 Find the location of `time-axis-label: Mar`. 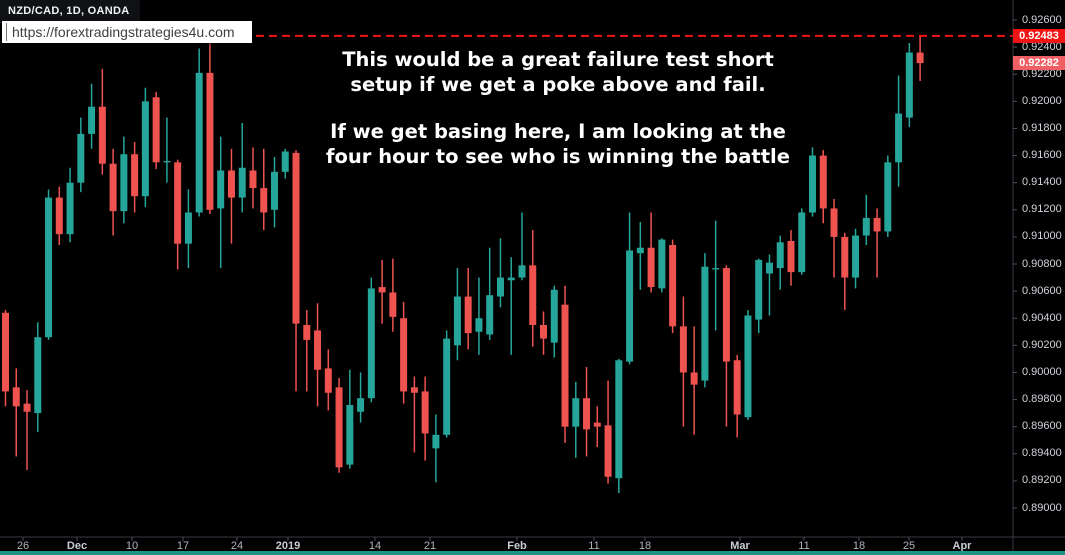

time-axis-label: Mar is located at coordinates (740, 546).